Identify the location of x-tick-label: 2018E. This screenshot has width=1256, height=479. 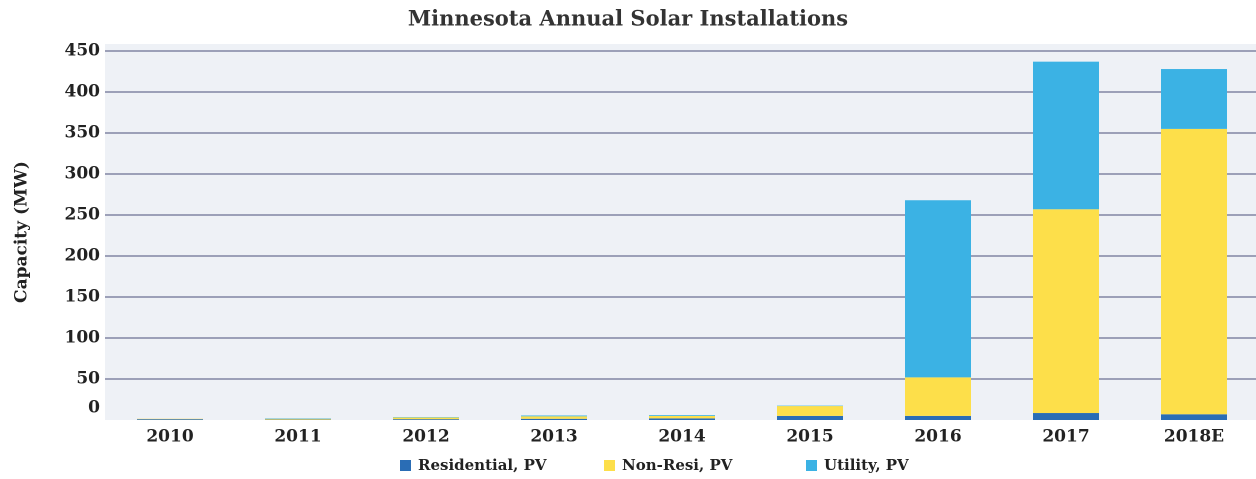
(1194, 437).